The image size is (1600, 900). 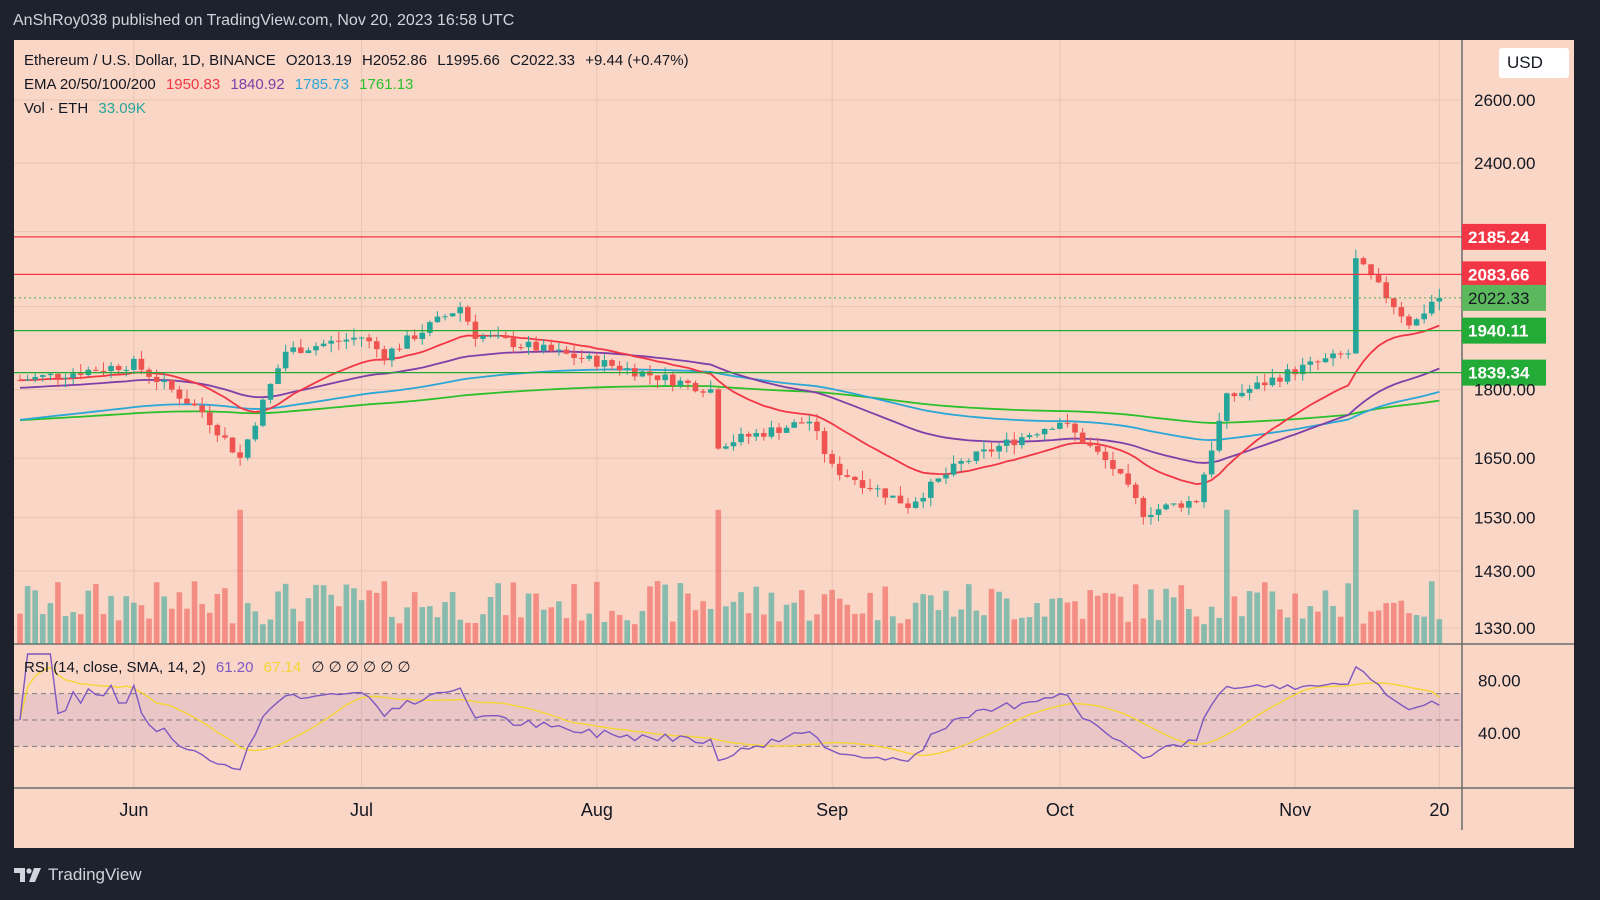 I want to click on vol-label: Vol · ETH, so click(x=56, y=108).